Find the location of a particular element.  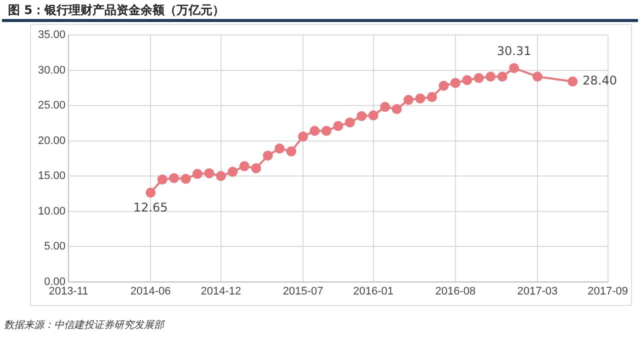

data-label: 12.65 is located at coordinates (150, 207).